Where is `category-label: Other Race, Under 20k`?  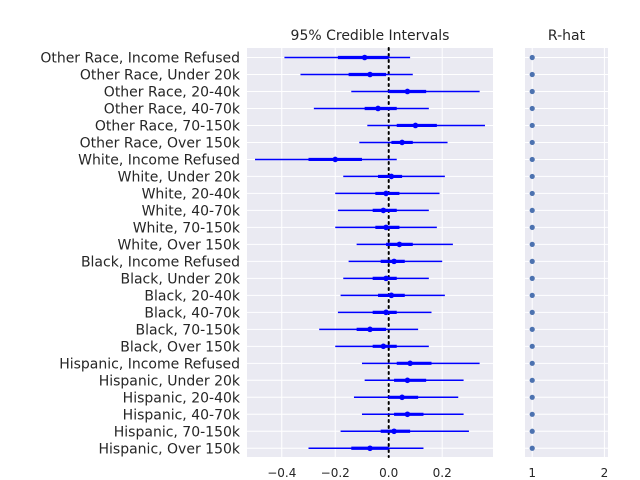 category-label: Other Race, Under 20k is located at coordinates (160, 75).